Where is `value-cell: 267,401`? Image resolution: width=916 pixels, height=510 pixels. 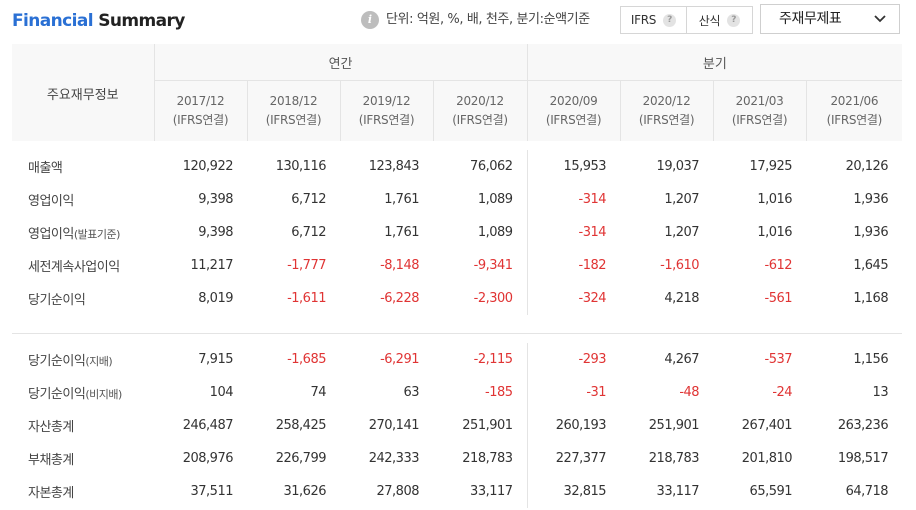 value-cell: 267,401 is located at coordinates (767, 425).